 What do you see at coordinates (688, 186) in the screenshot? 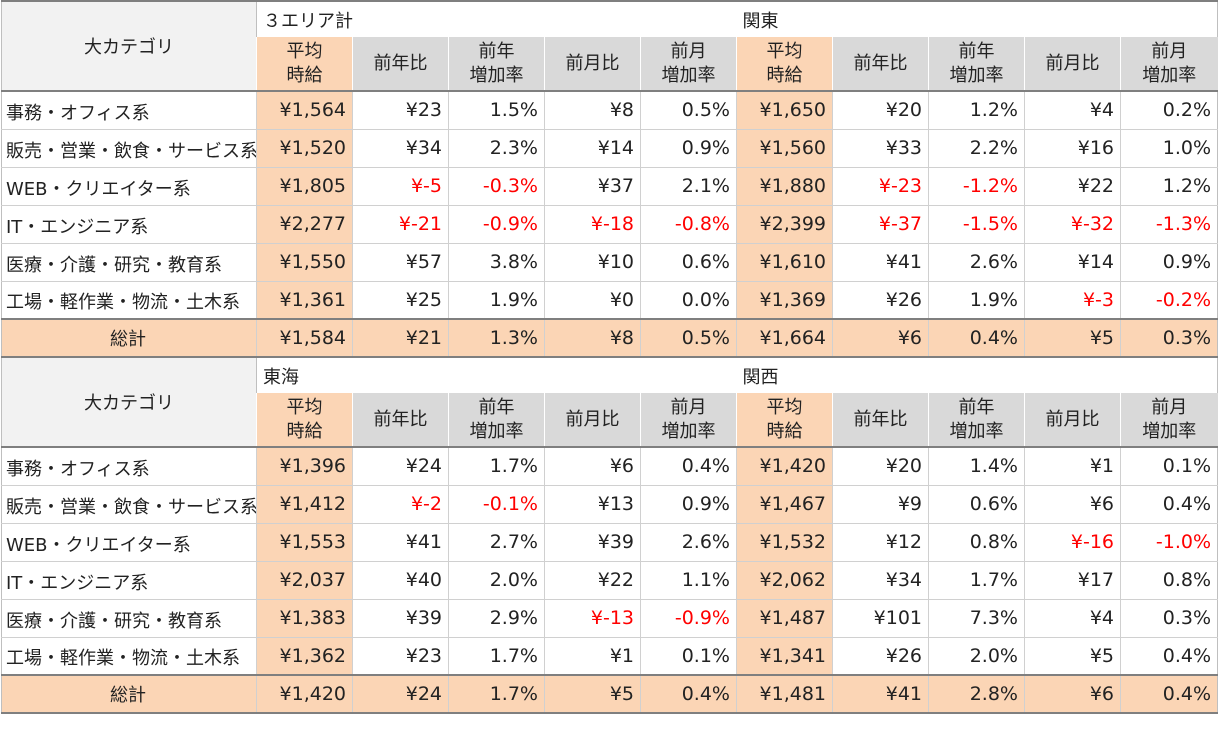
I see `table-cell: 2.1%` at bounding box center [688, 186].